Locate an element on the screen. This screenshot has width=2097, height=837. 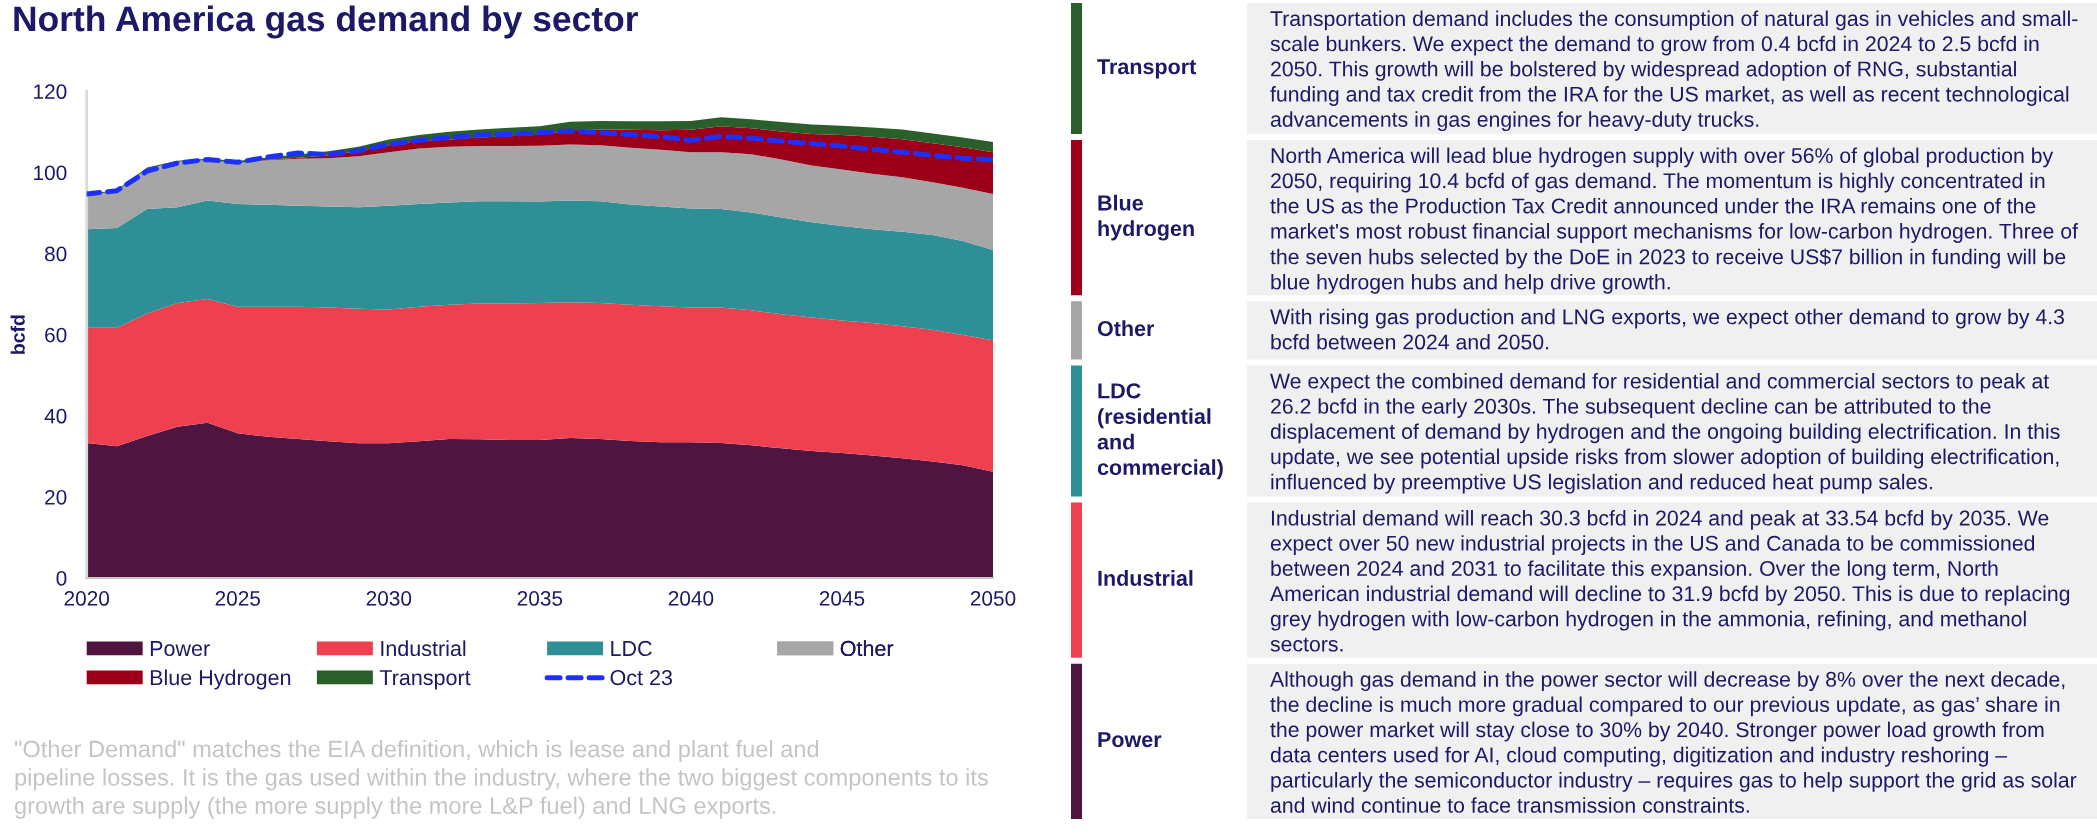
legend-label: Oct 23 is located at coordinates (641, 677).